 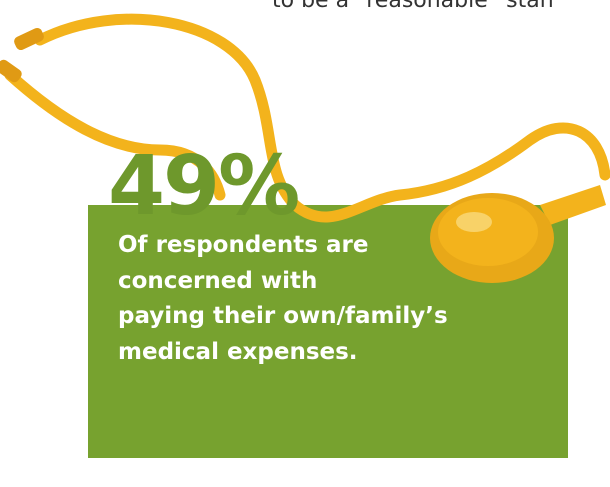 What do you see at coordinates (218, 280) in the screenshot?
I see `description-line: concerned with` at bounding box center [218, 280].